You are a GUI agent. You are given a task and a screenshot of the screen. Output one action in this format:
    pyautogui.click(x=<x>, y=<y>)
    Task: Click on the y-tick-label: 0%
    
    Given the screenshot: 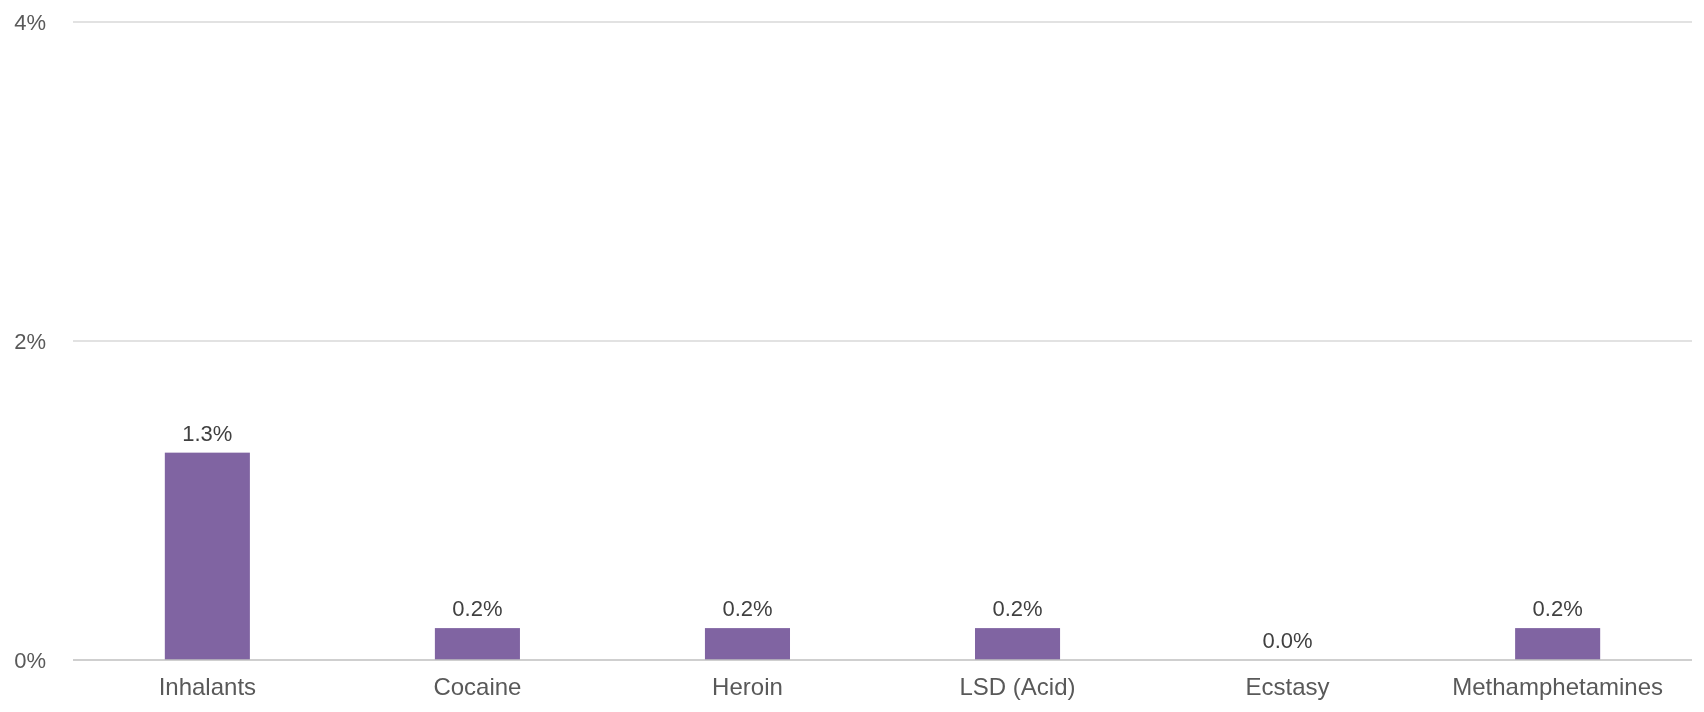 What is the action you would take?
    pyautogui.click(x=30, y=660)
    